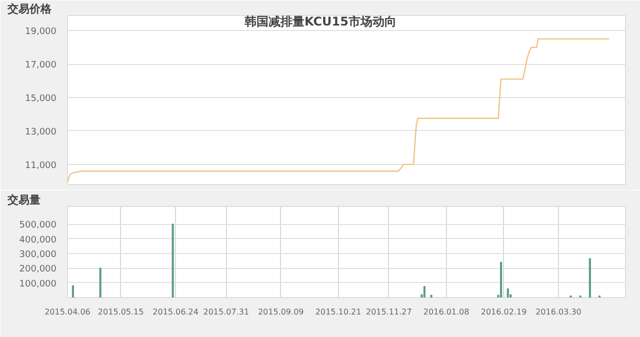 The width and height of the screenshot is (640, 337). Describe the element at coordinates (29, 9) in the screenshot. I see `y-axis-title: 交易价格` at that location.